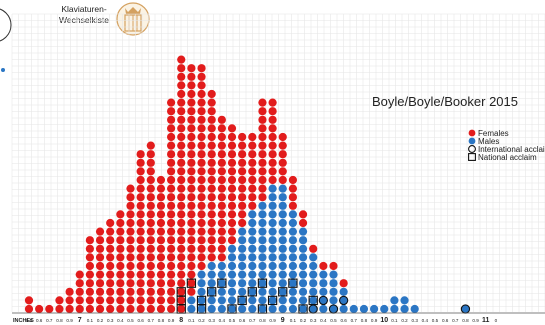 The image size is (545, 325). What do you see at coordinates (252, 320) in the screenshot?
I see `x-tick-label: 0.7` at bounding box center [252, 320].